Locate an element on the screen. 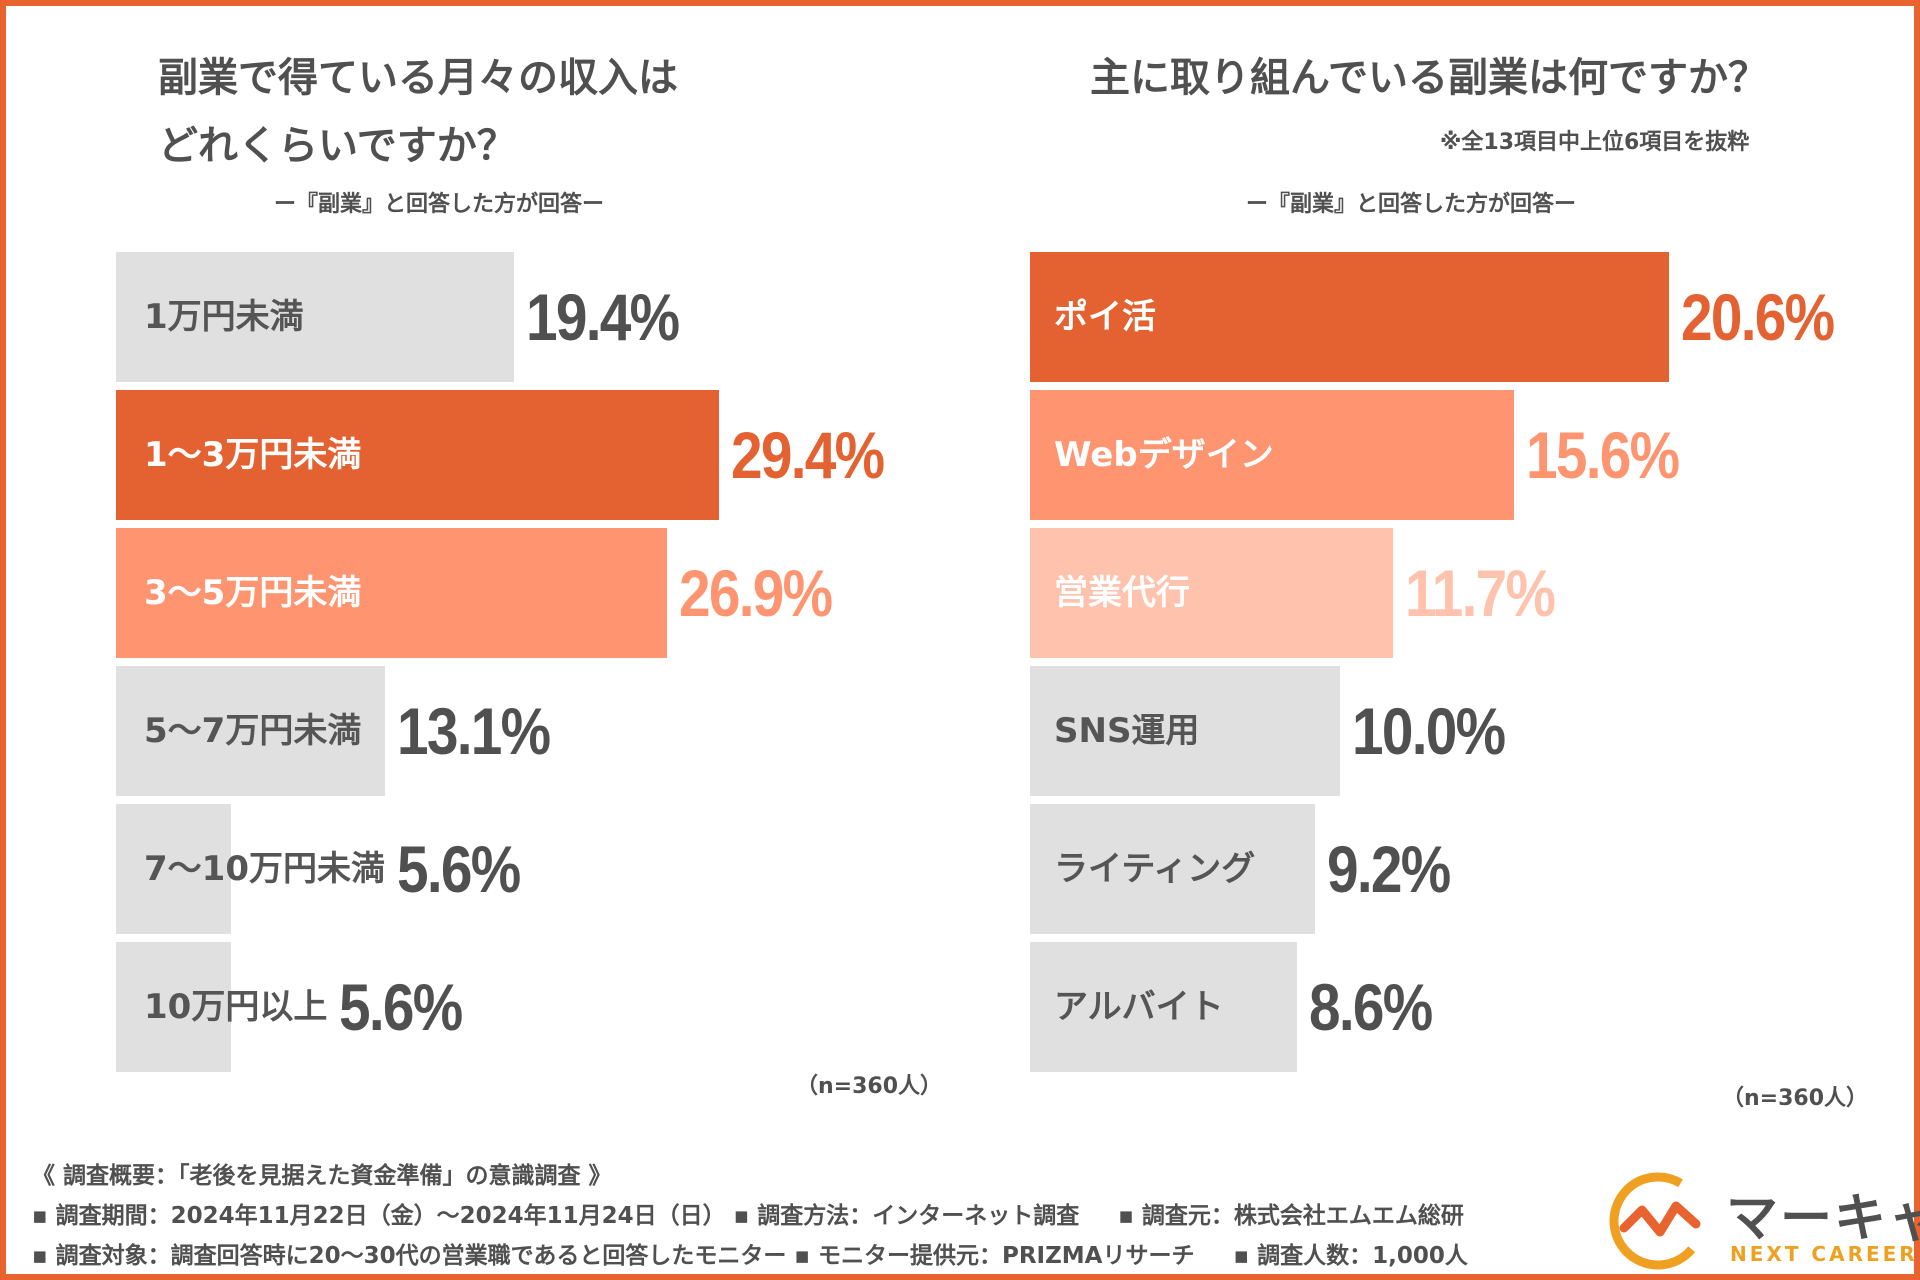 The width and height of the screenshot is (1920, 1280). bar-value-label: 26.9% is located at coordinates (756, 593).